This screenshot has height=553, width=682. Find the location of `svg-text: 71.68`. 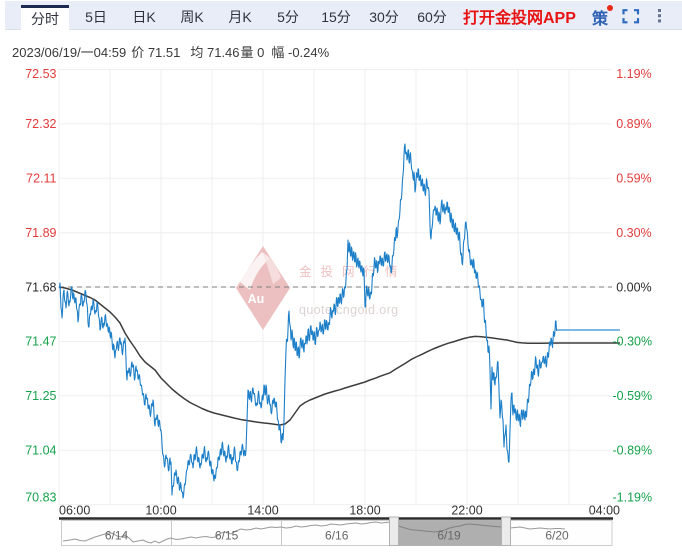

svg-text: 71.68 is located at coordinates (40, 287).